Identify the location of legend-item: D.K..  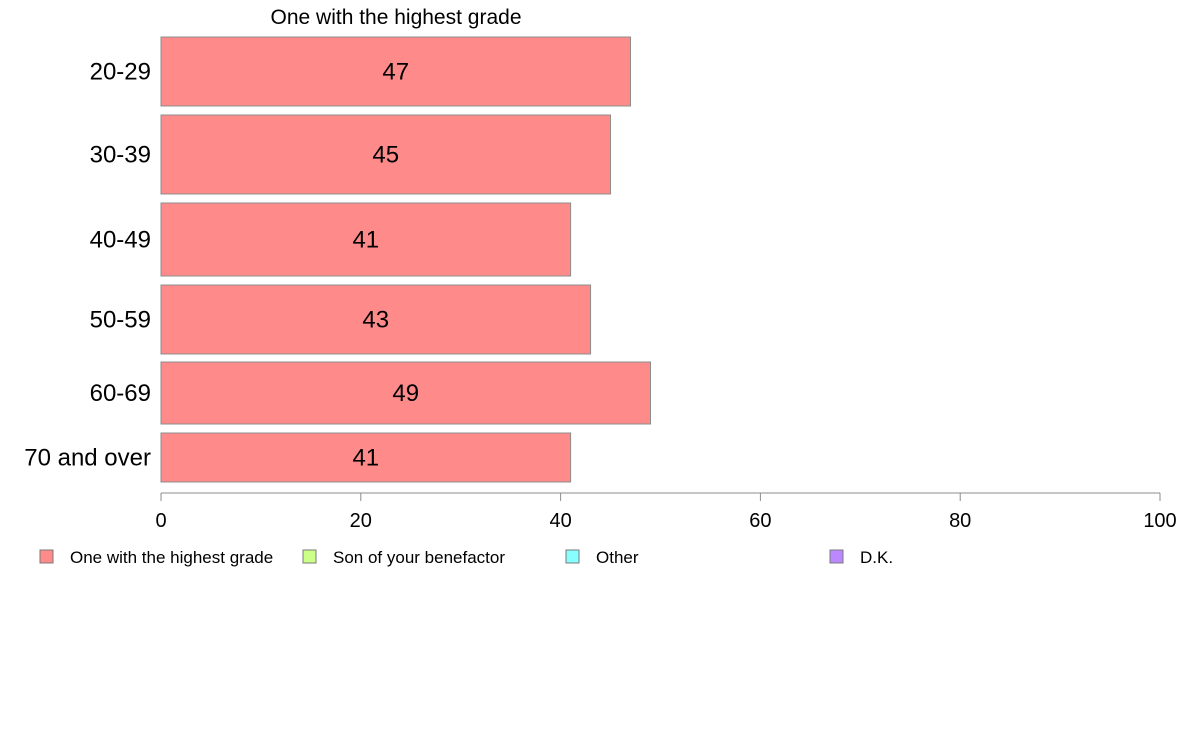
(861, 557).